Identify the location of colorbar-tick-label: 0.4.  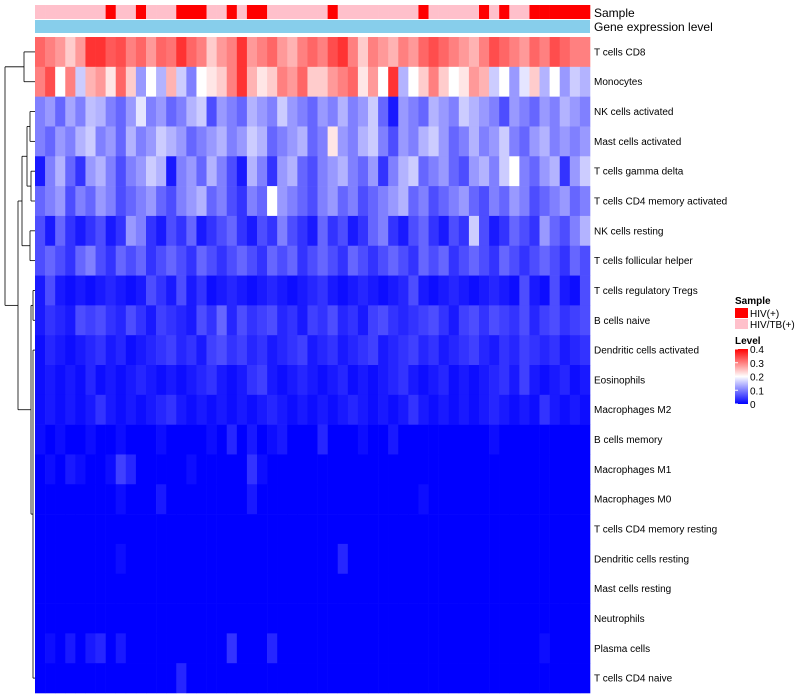
(757, 350).